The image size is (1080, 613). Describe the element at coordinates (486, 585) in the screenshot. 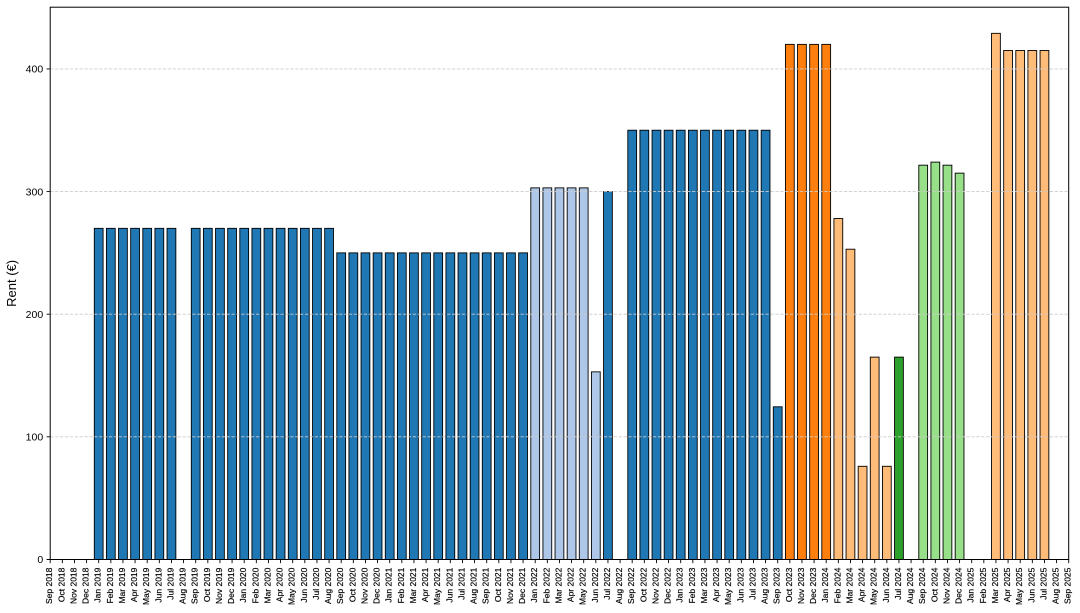

I see `svg-text: Sep 2021` at that location.